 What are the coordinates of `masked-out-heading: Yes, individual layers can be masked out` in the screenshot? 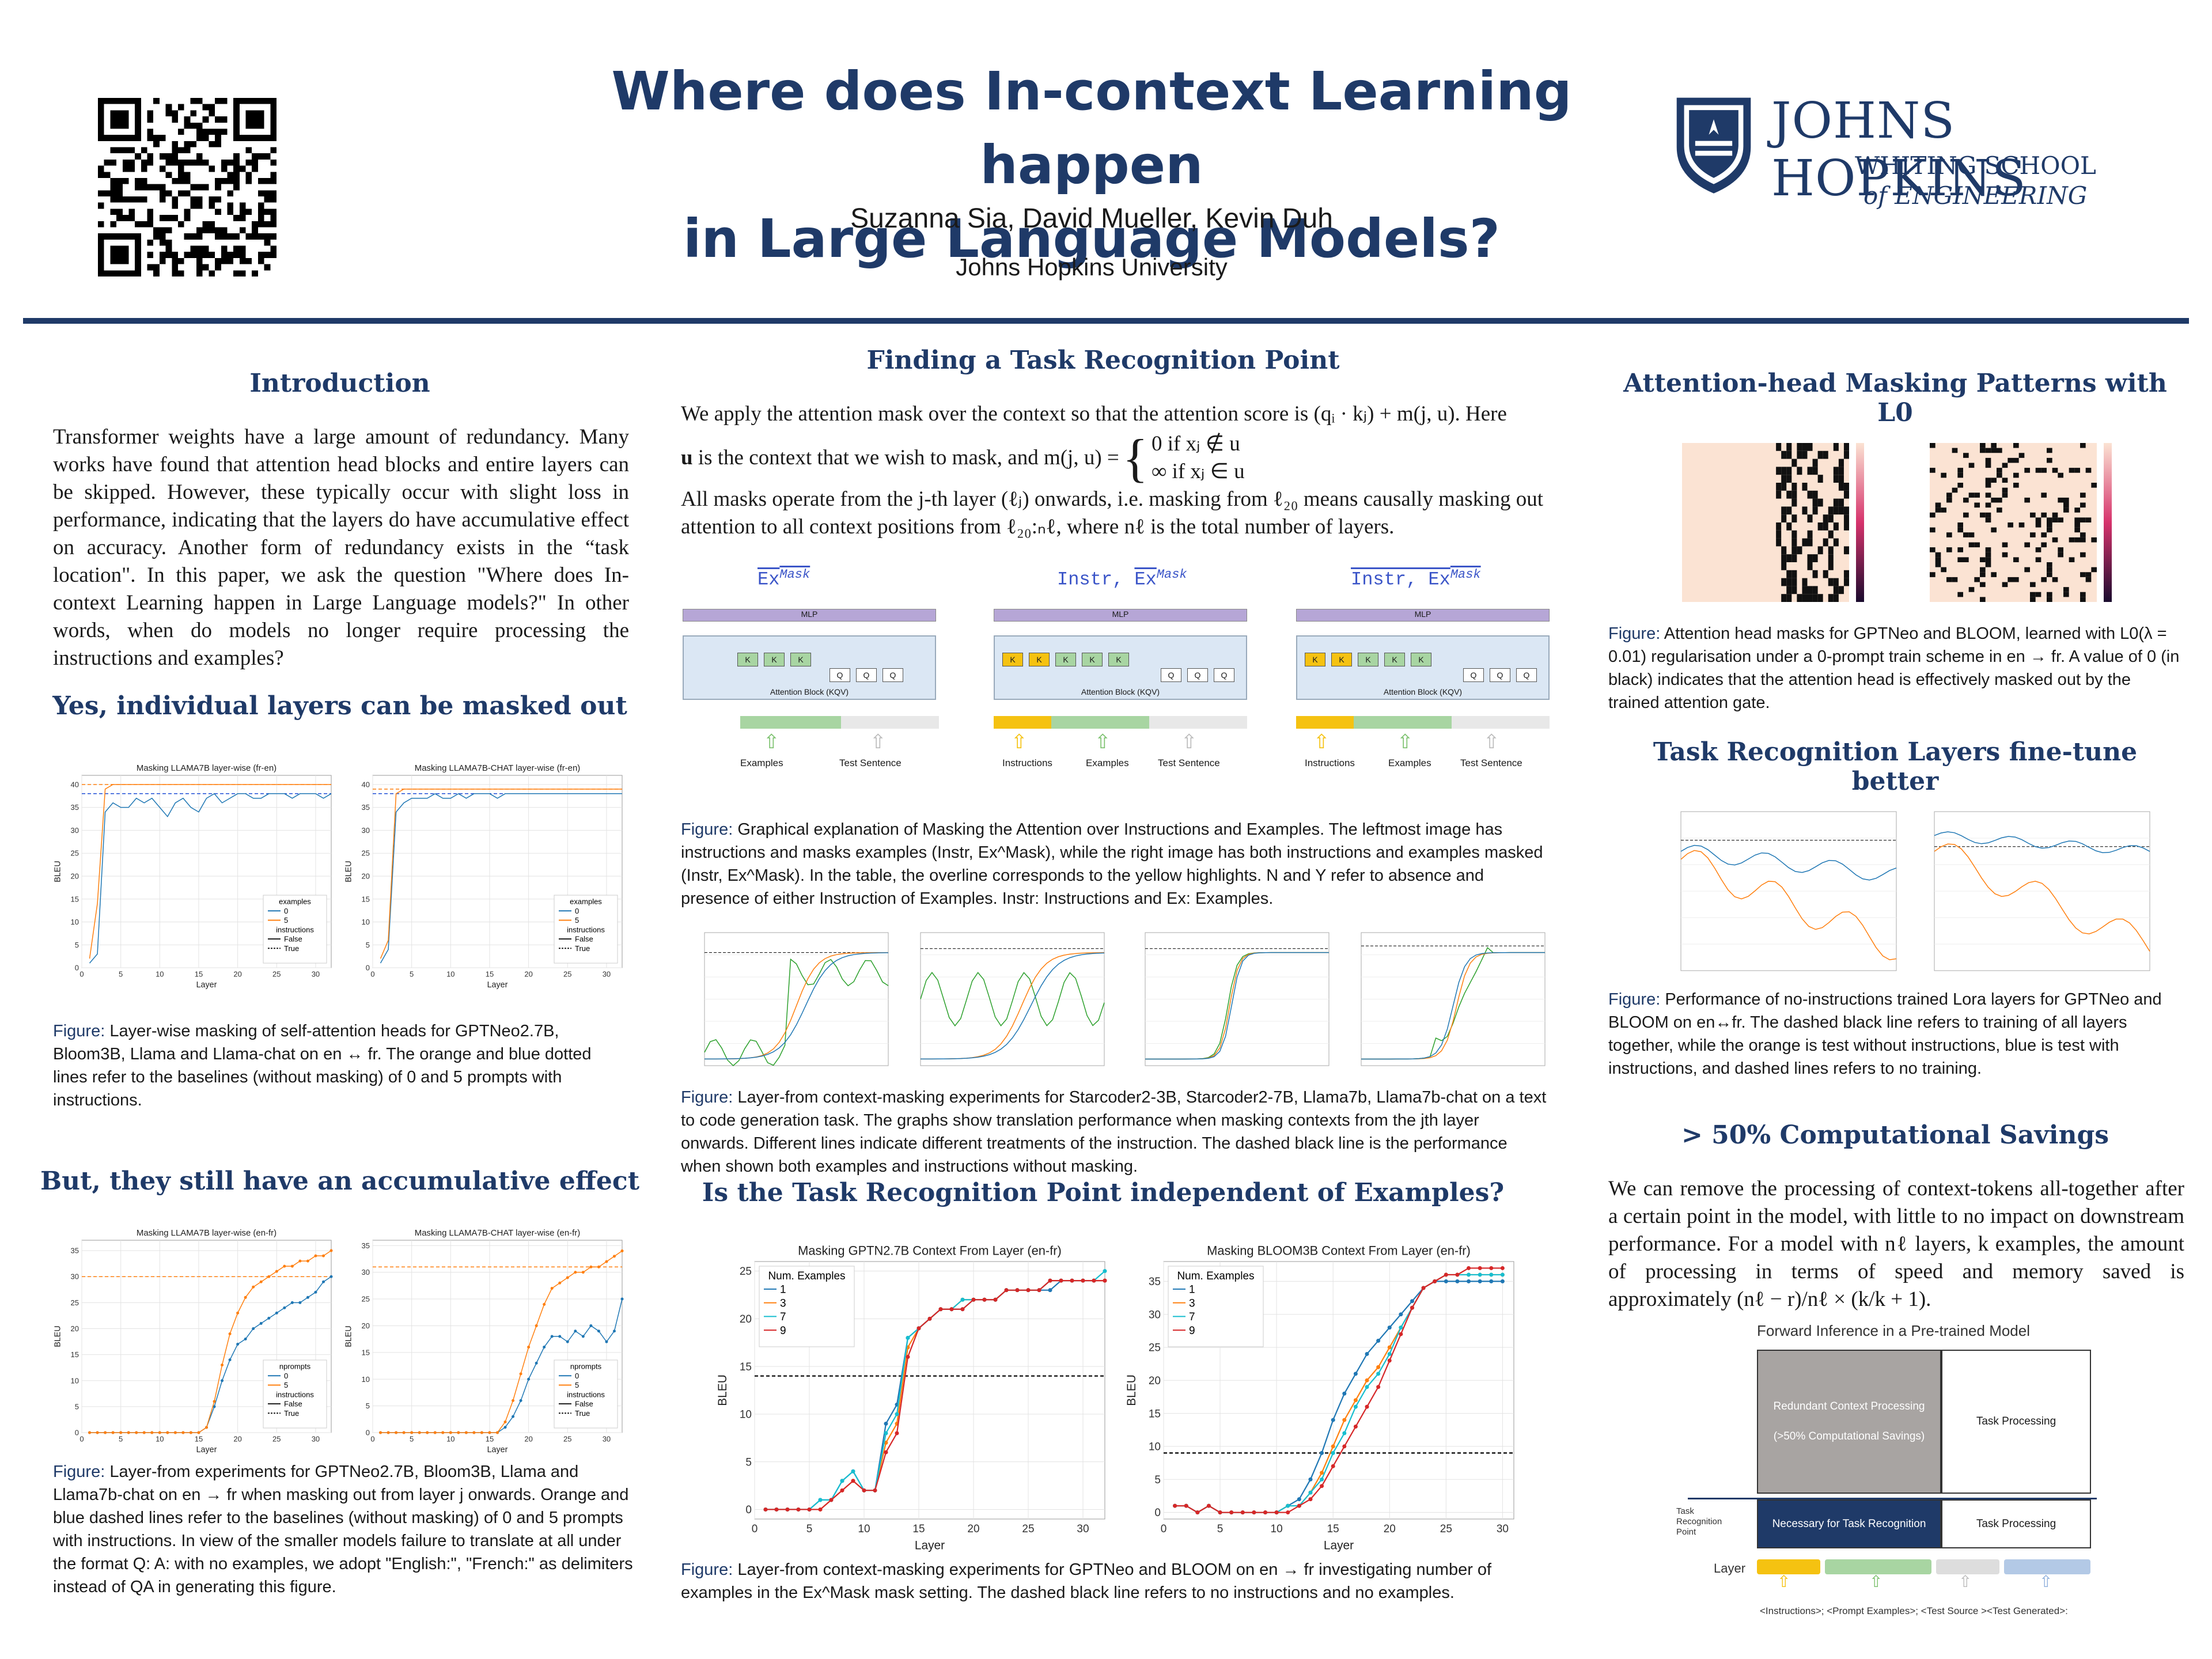 It's located at (339, 706).